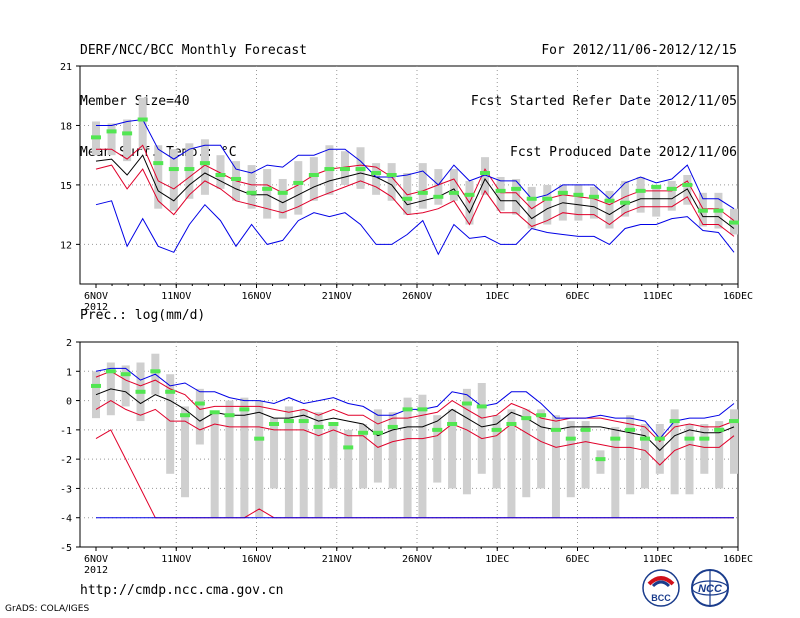 This screenshot has width=800, height=618. What do you see at coordinates (415, 182) in the screenshot?
I see `temp-line-upper-inner` at bounding box center [415, 182].